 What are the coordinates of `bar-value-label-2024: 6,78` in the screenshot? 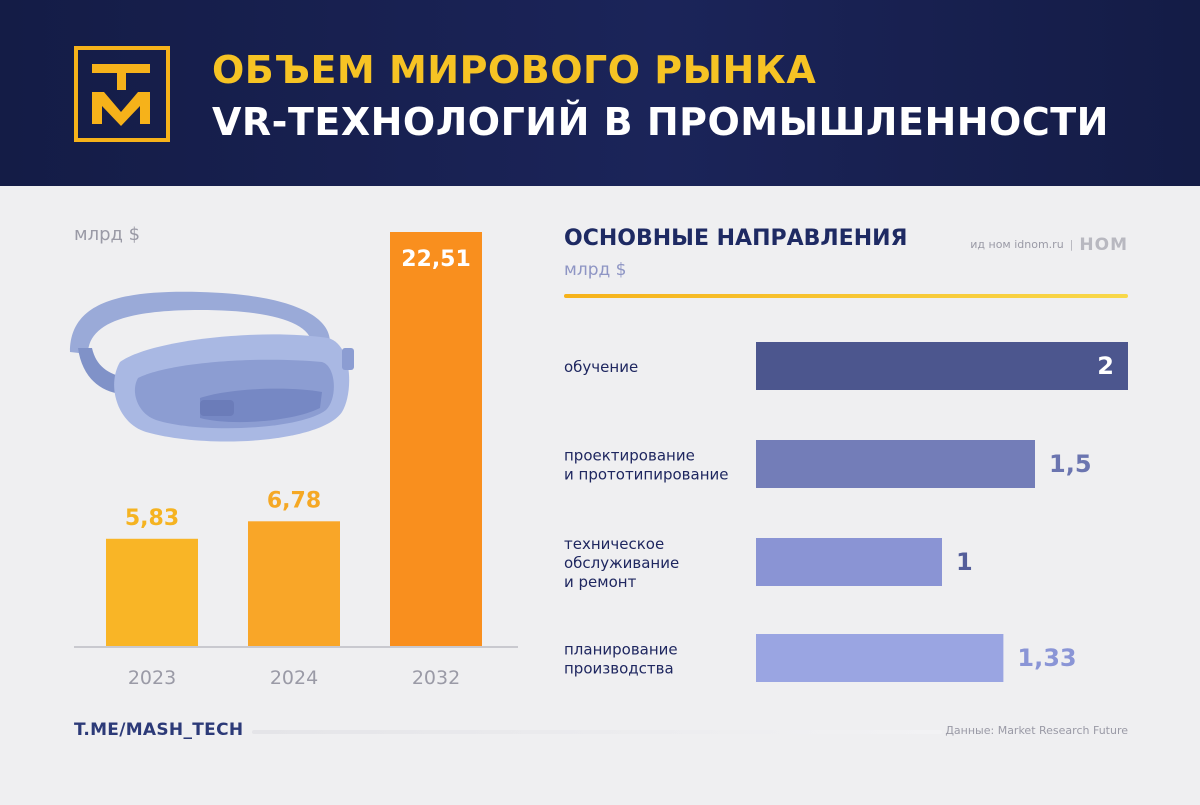 It's located at (294, 500).